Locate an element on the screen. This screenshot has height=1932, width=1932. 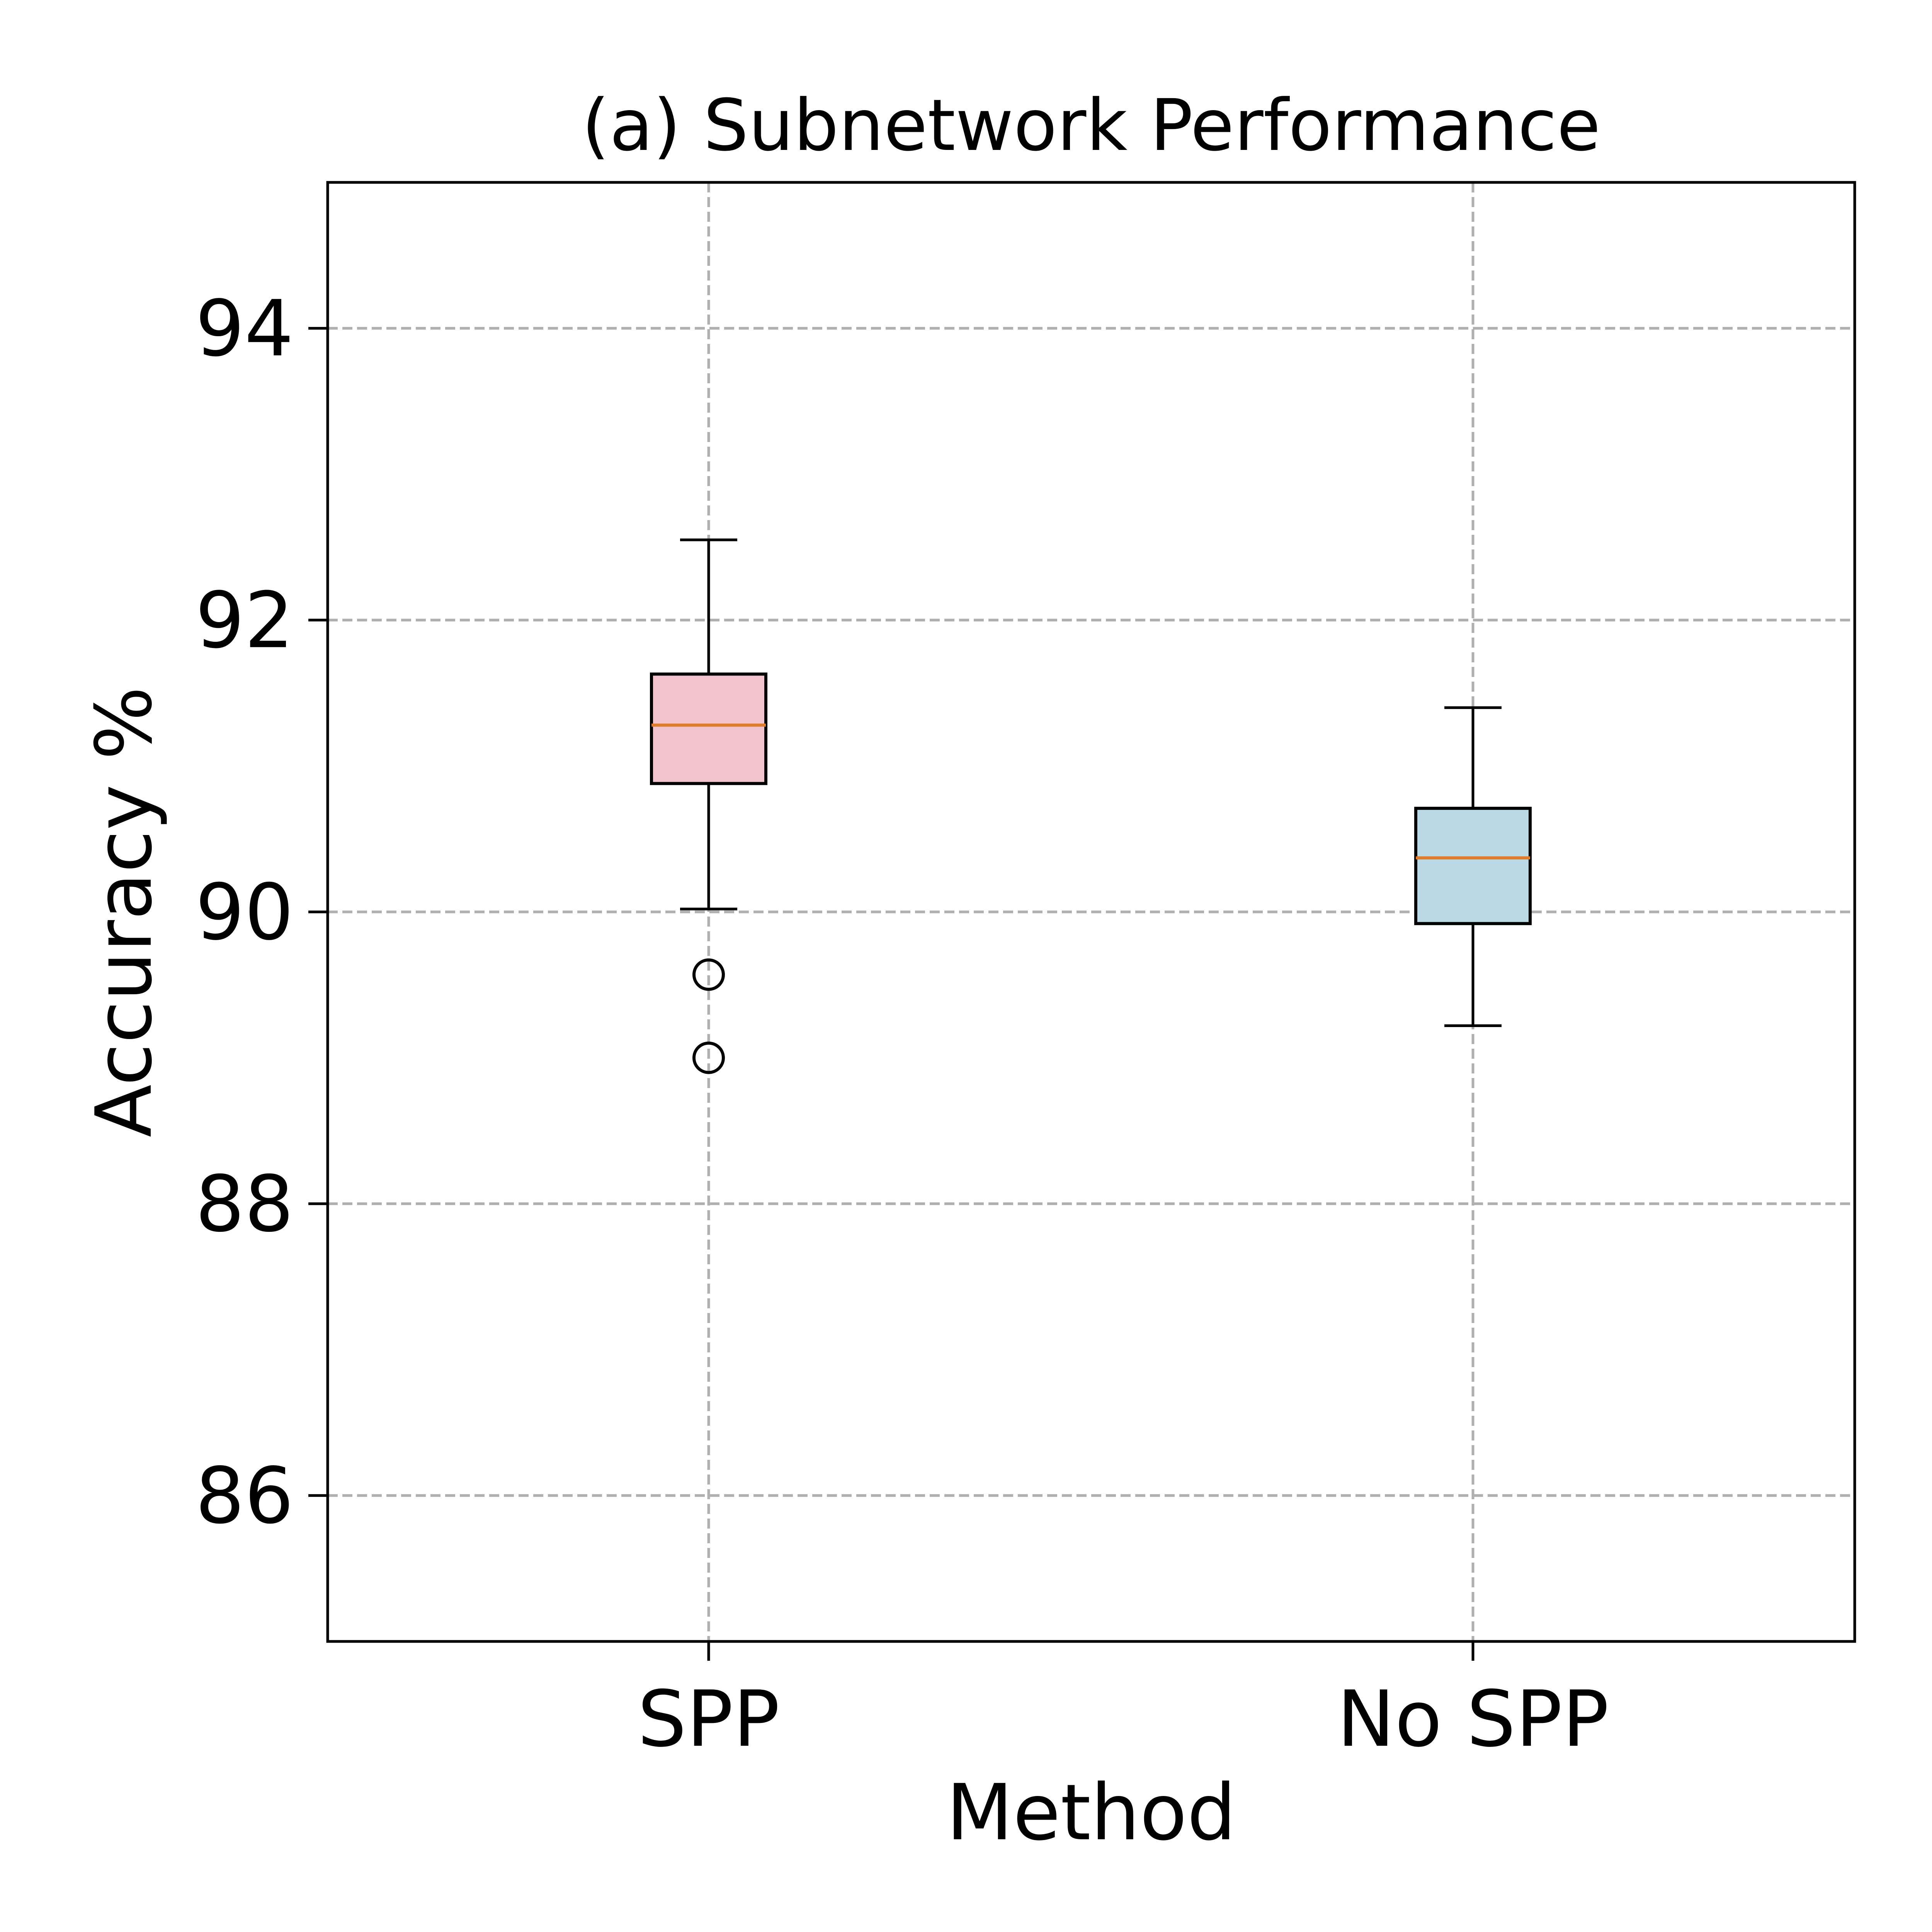
y-tick-label: 88 is located at coordinates (245, 1204).